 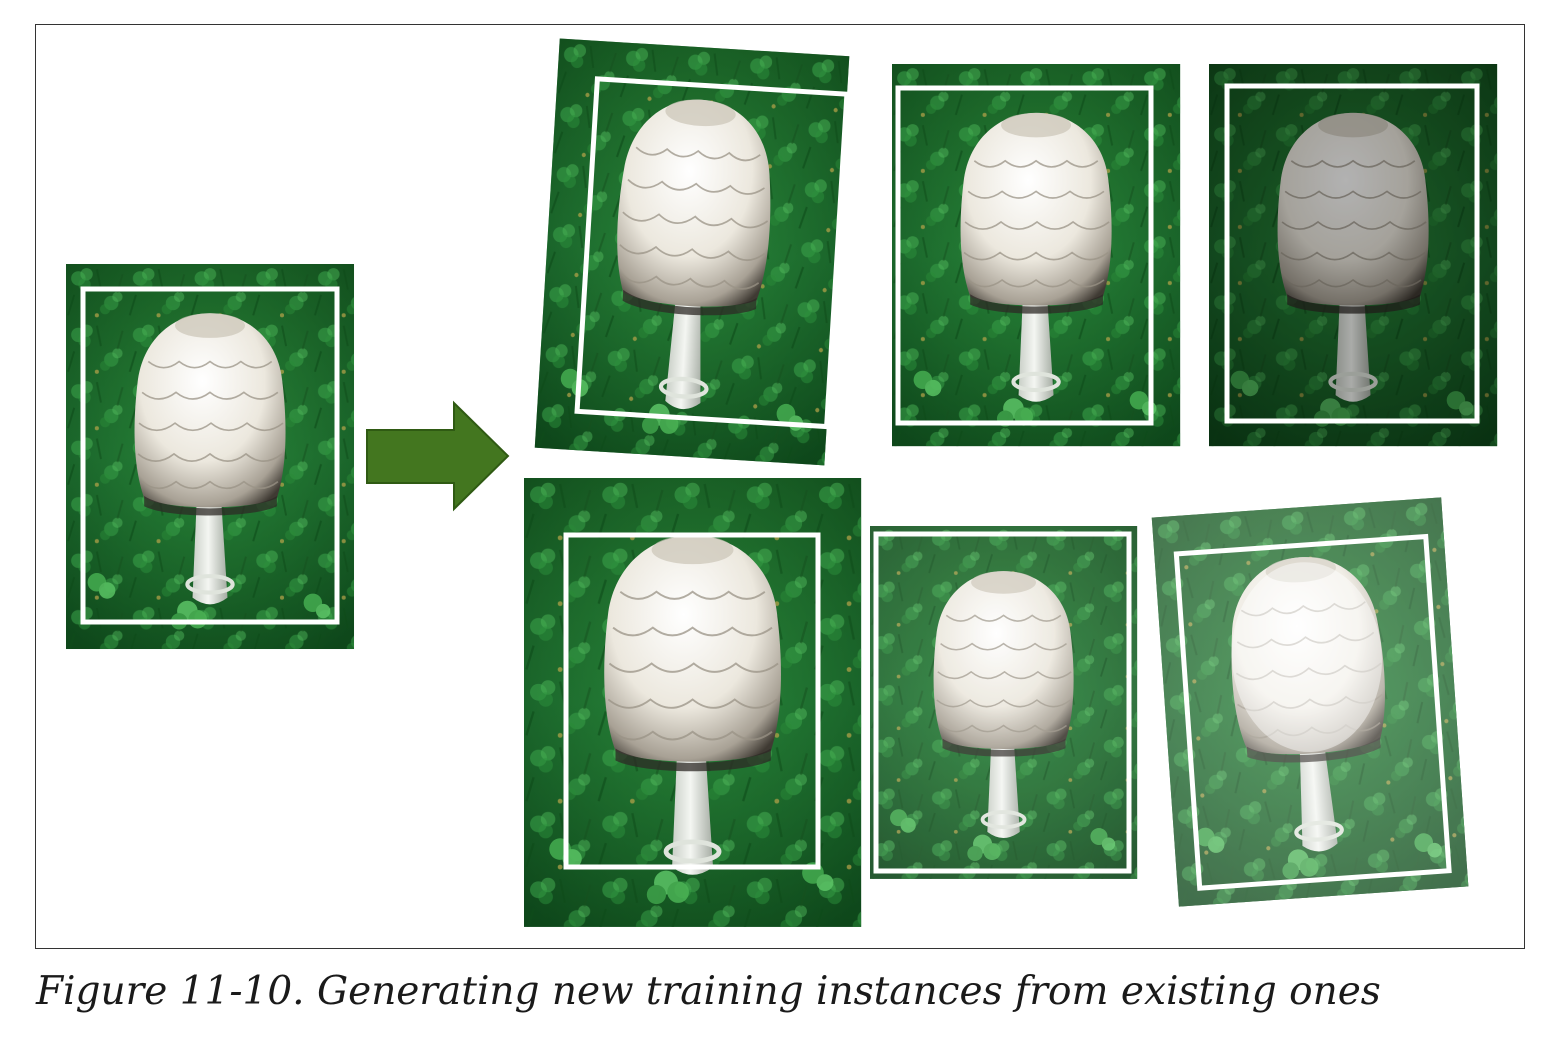 I want to click on augmented-shifted, so click(x=1036, y=255).